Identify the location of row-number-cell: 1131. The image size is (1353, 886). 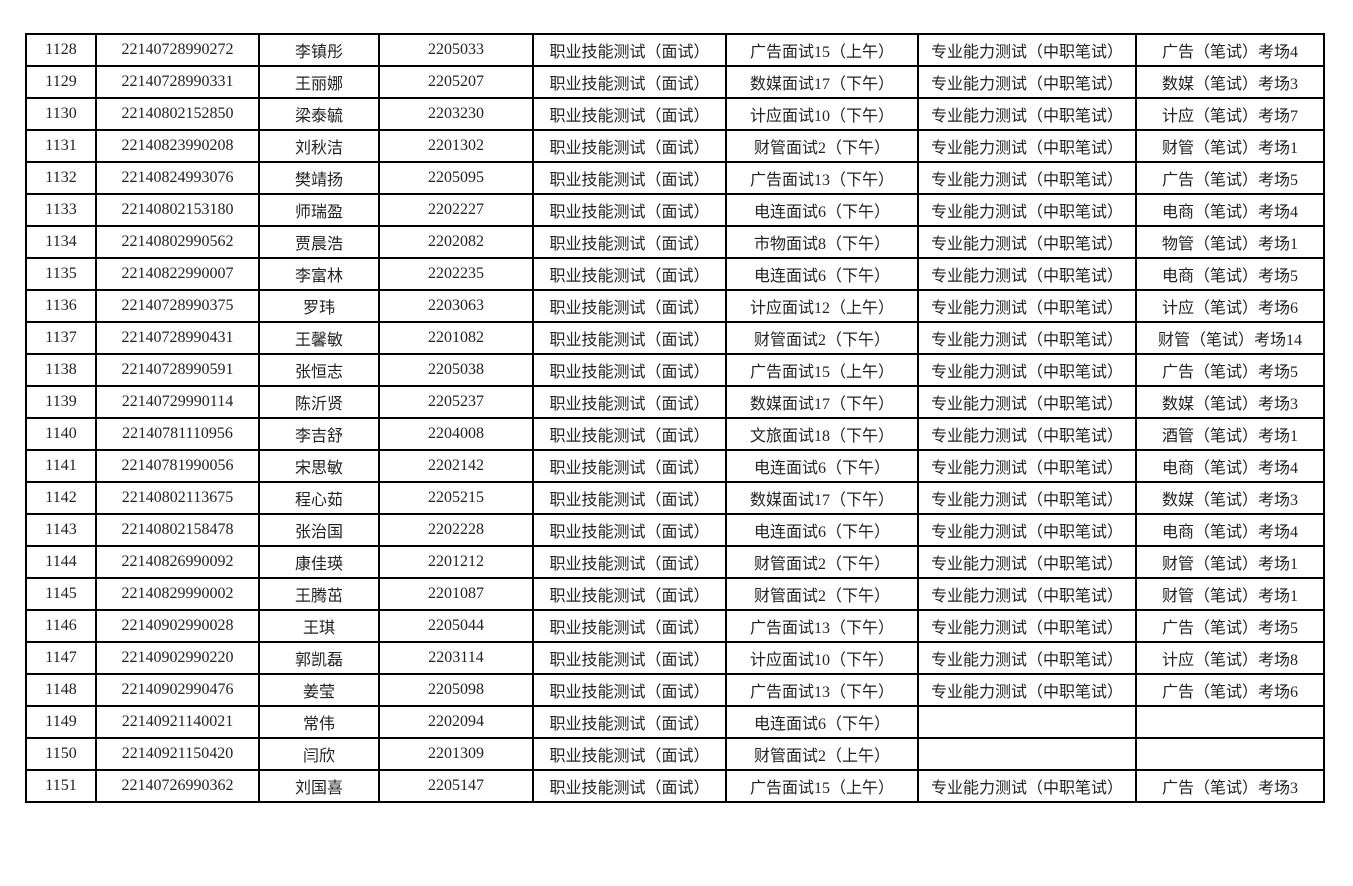
(61, 146).